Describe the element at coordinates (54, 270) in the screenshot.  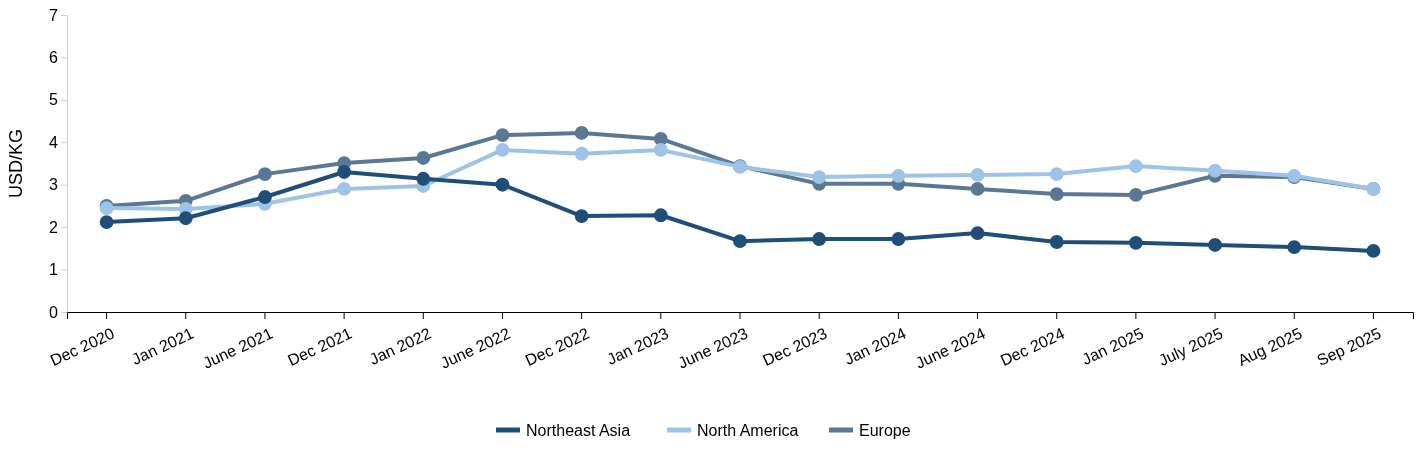
I see `y-tick-label: 1` at that location.